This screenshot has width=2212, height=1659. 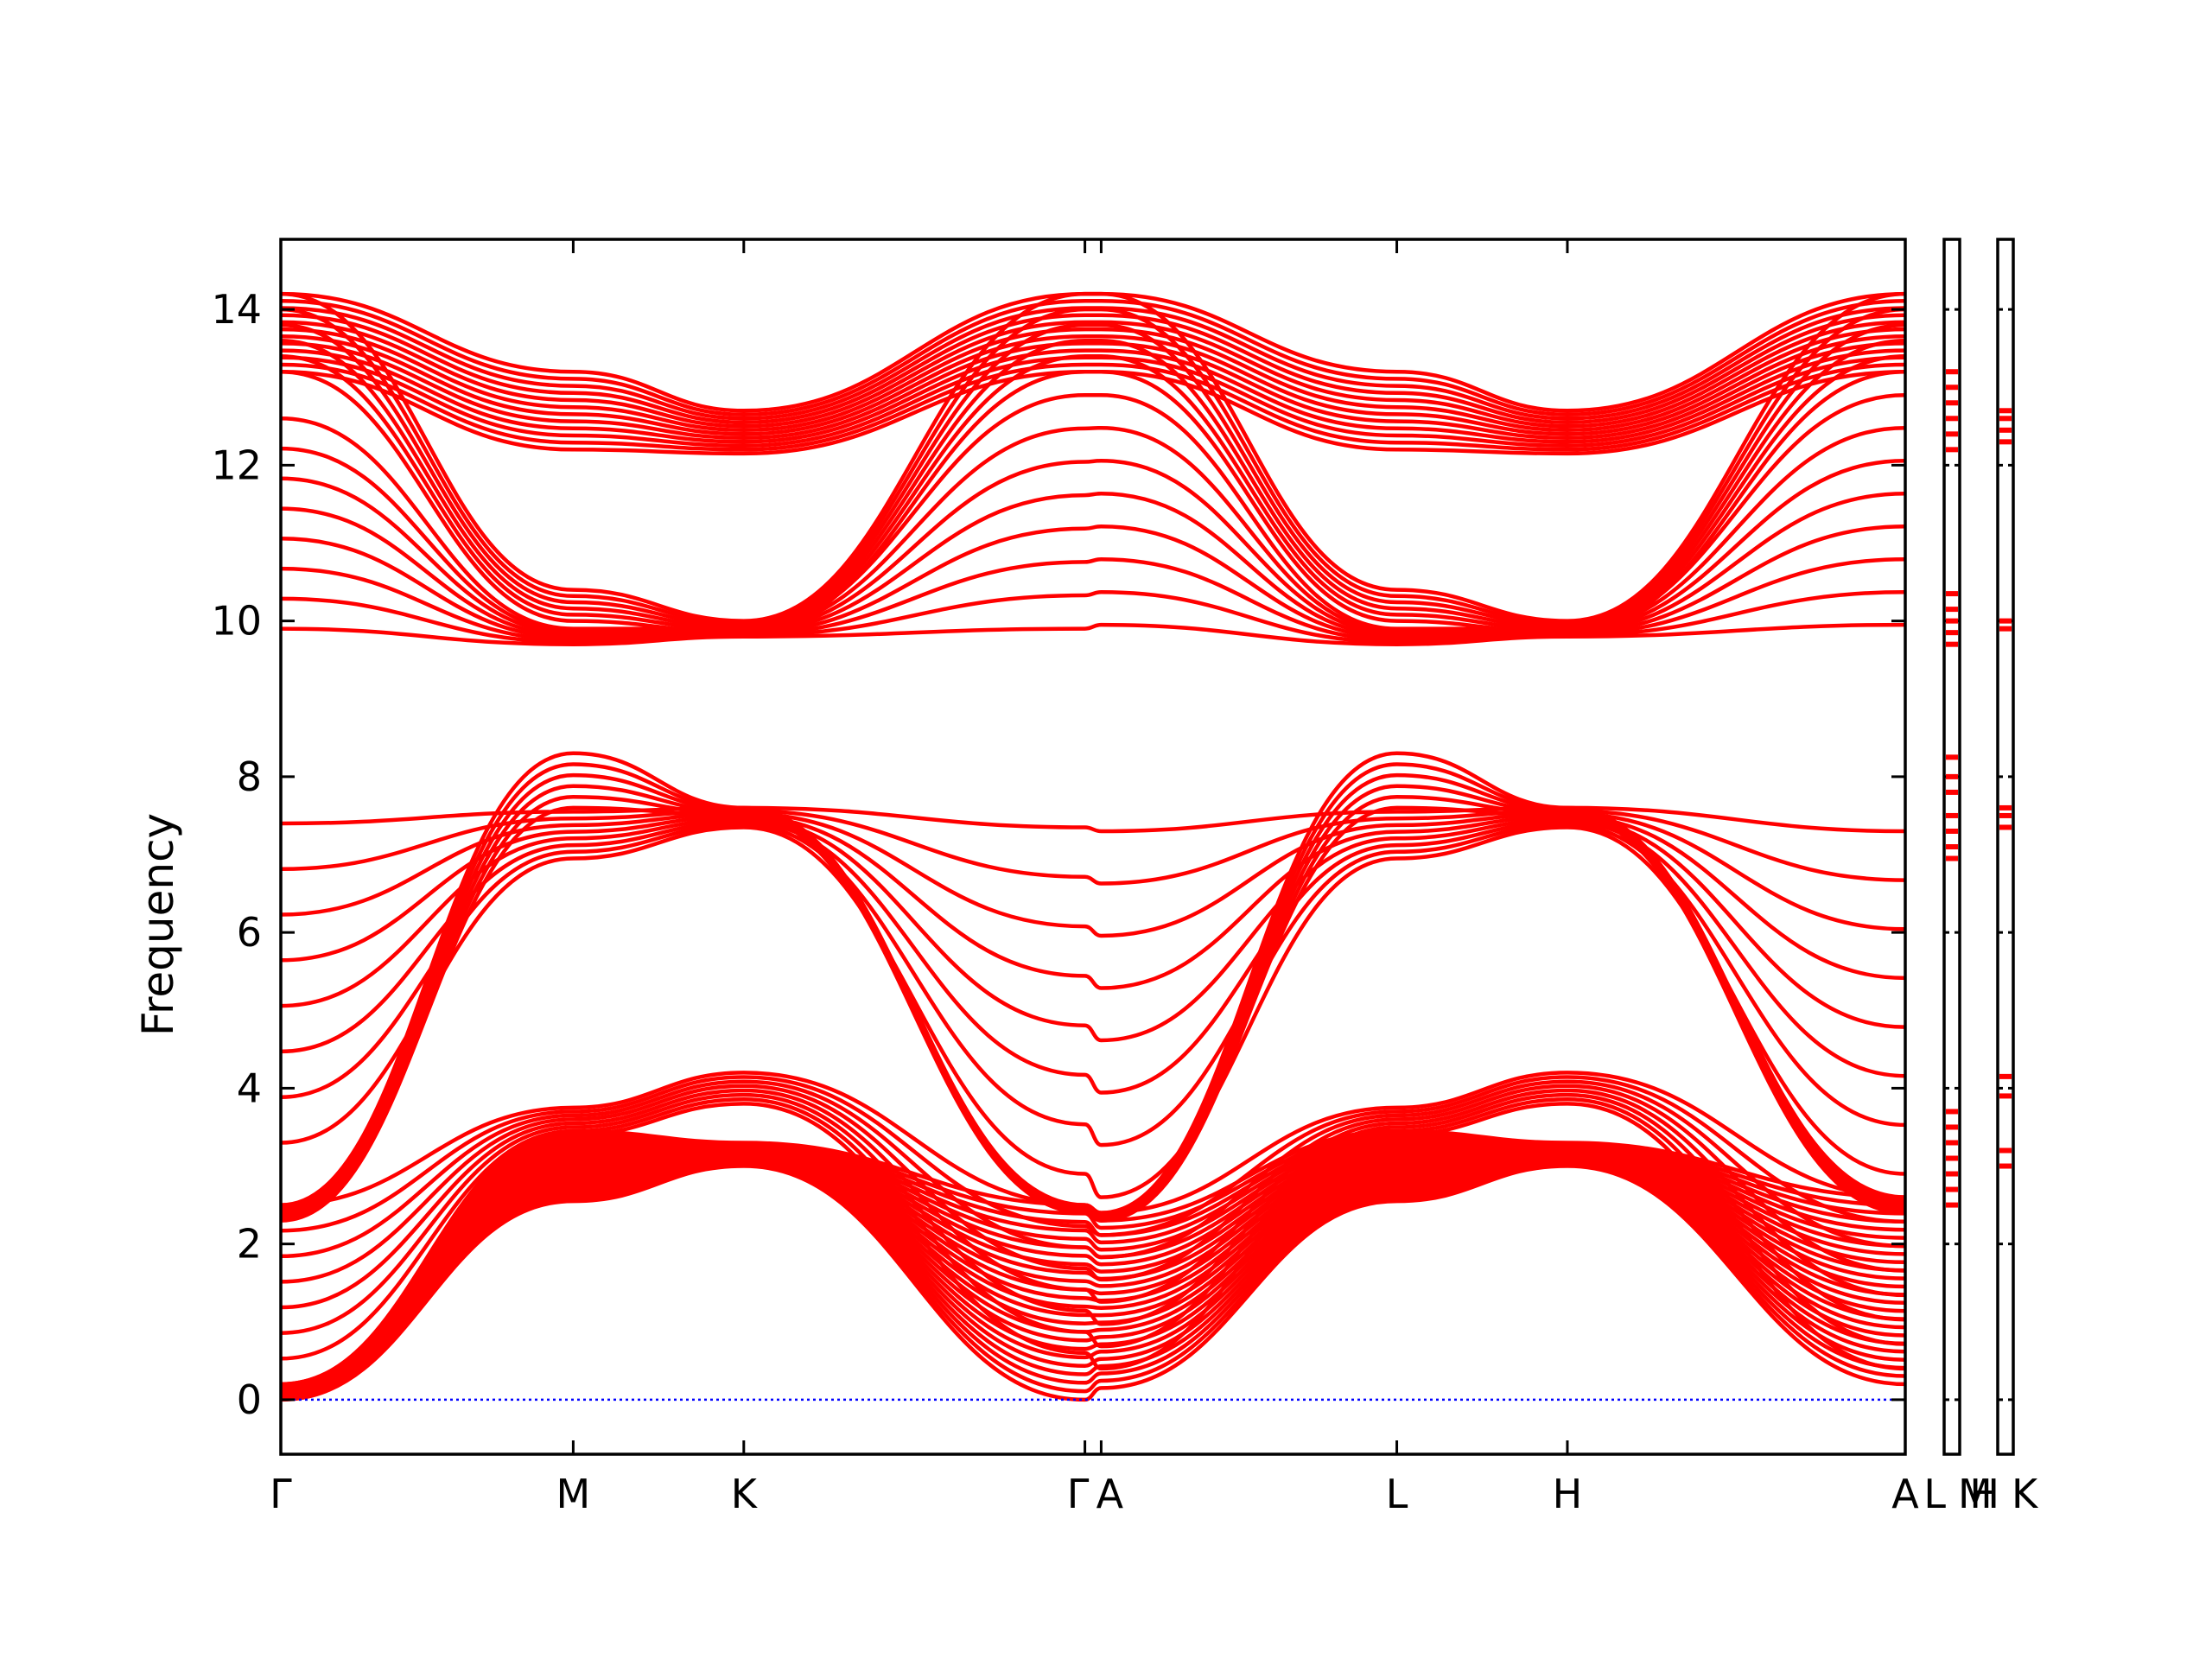 I want to click on y-axis-label: Frequency, so click(x=158, y=924).